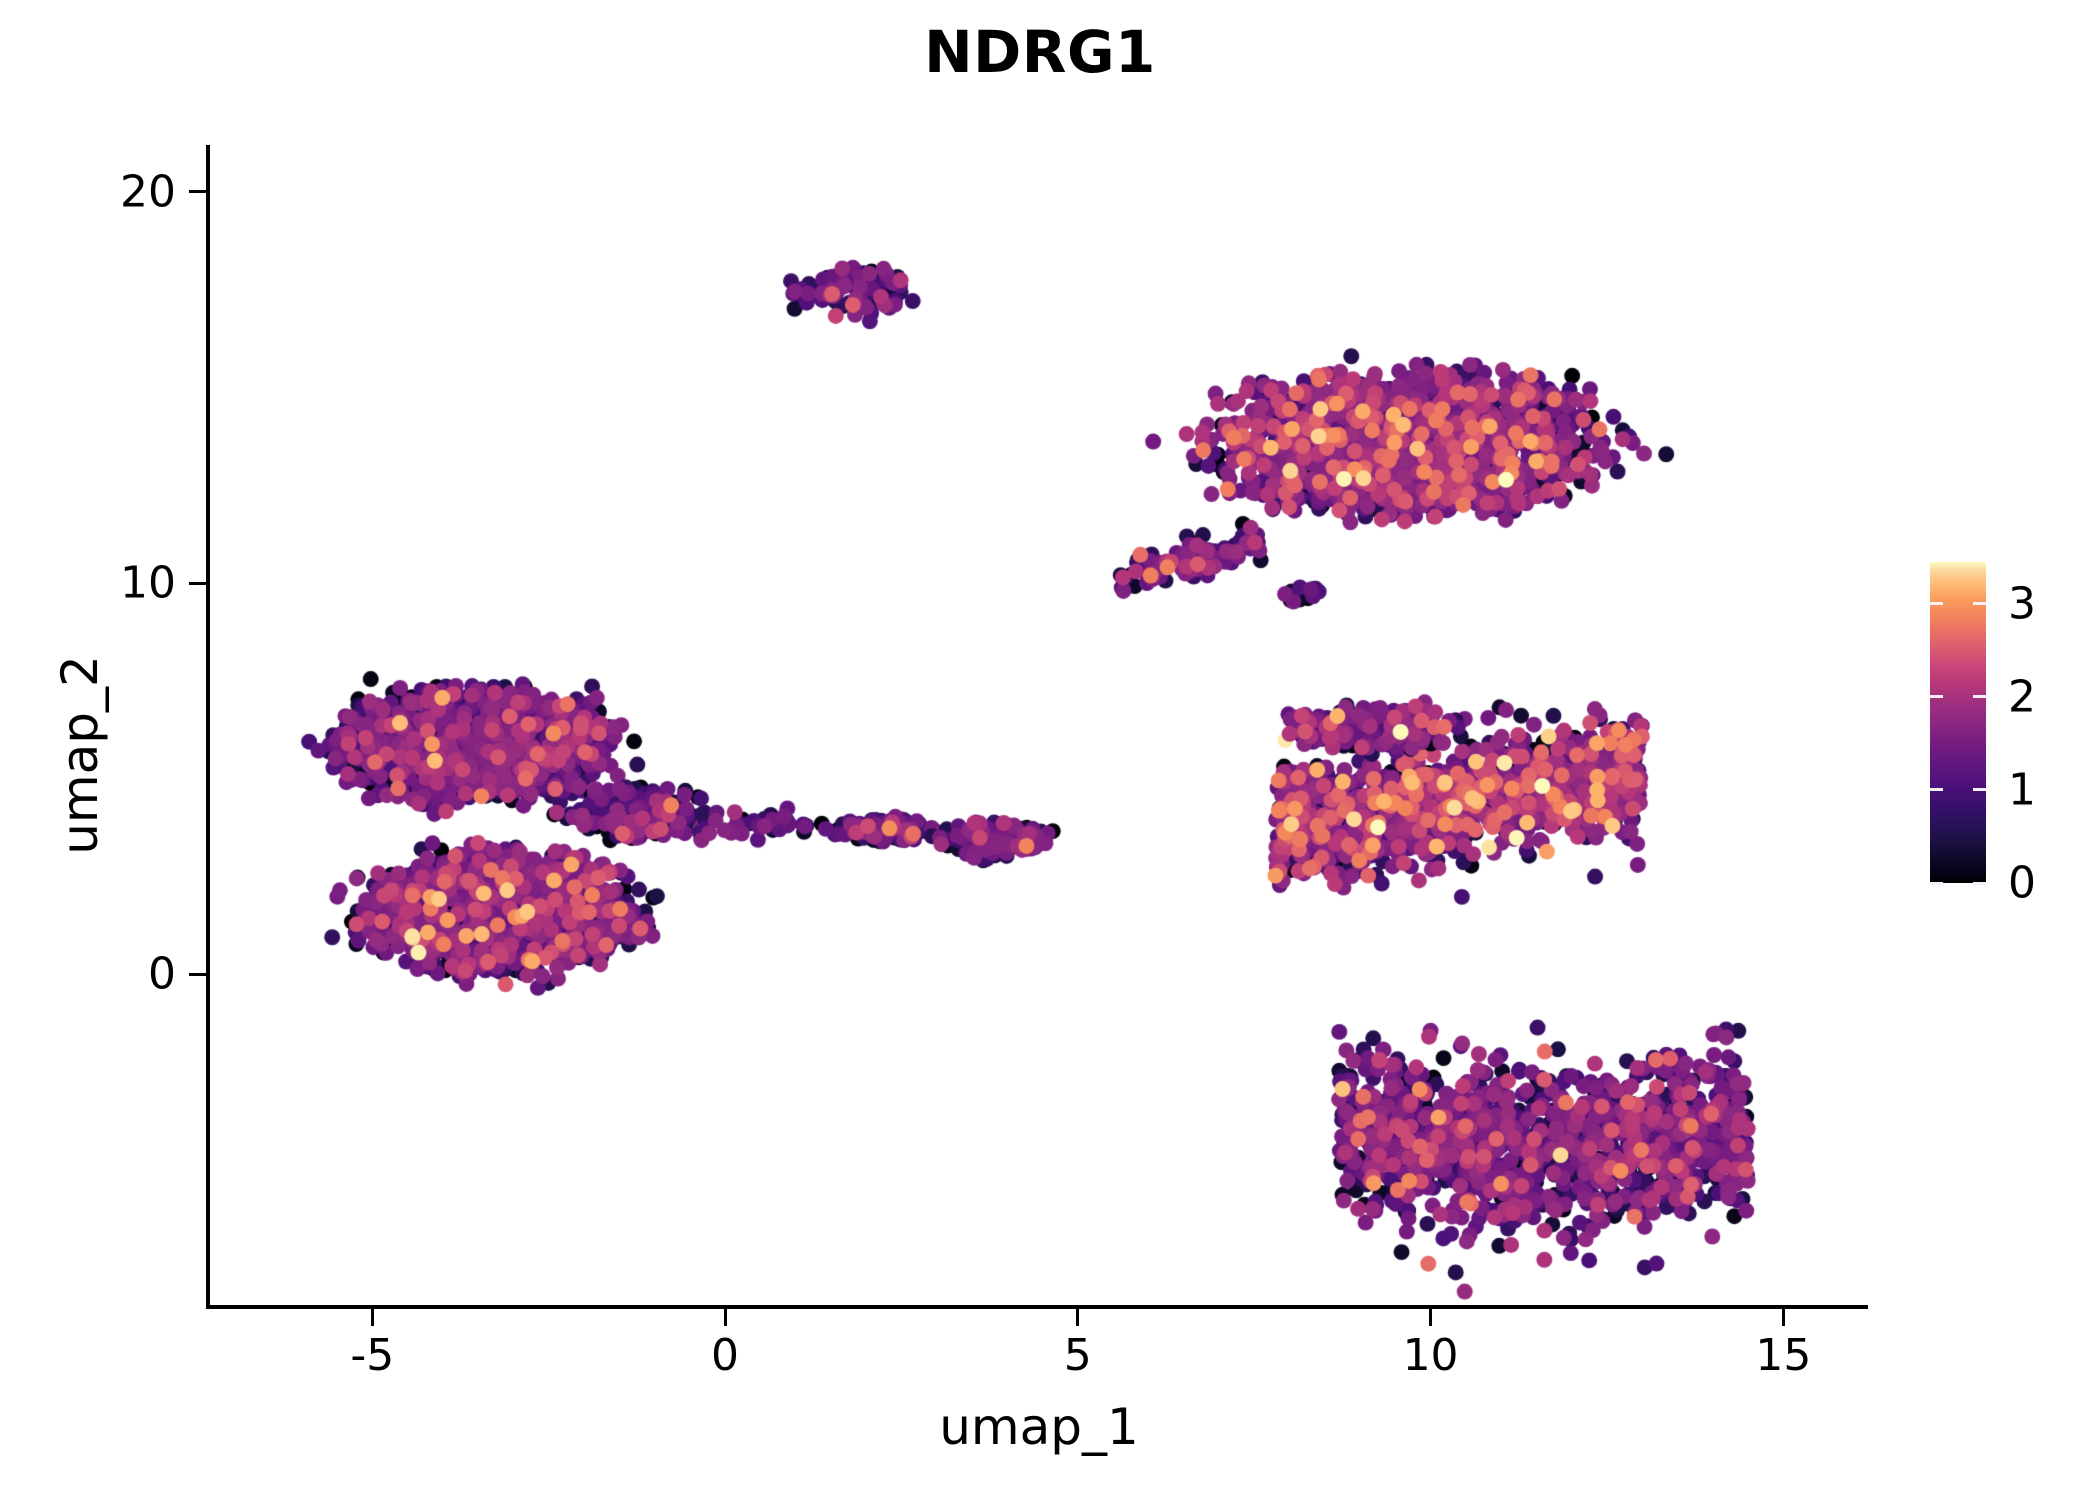  Describe the element at coordinates (372, 1355) in the screenshot. I see `x-tick-label: -5` at that location.